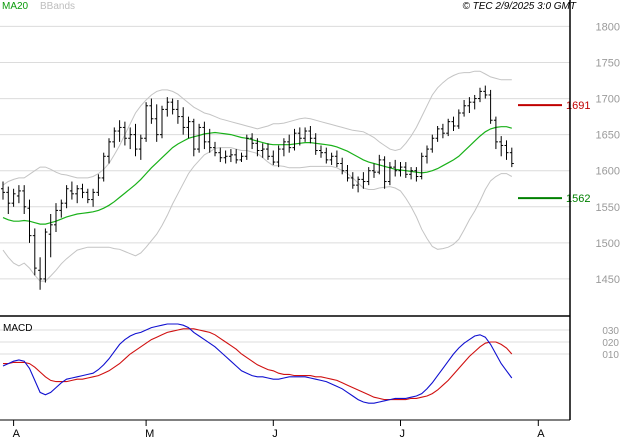  What do you see at coordinates (608, 64) in the screenshot?
I see `price-y-tick: 1750` at bounding box center [608, 64].